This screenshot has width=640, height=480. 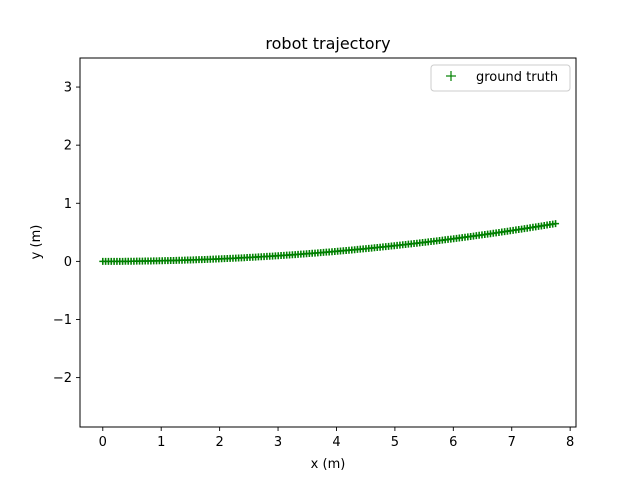 I want to click on y-tick-label: −1, so click(x=62, y=320).